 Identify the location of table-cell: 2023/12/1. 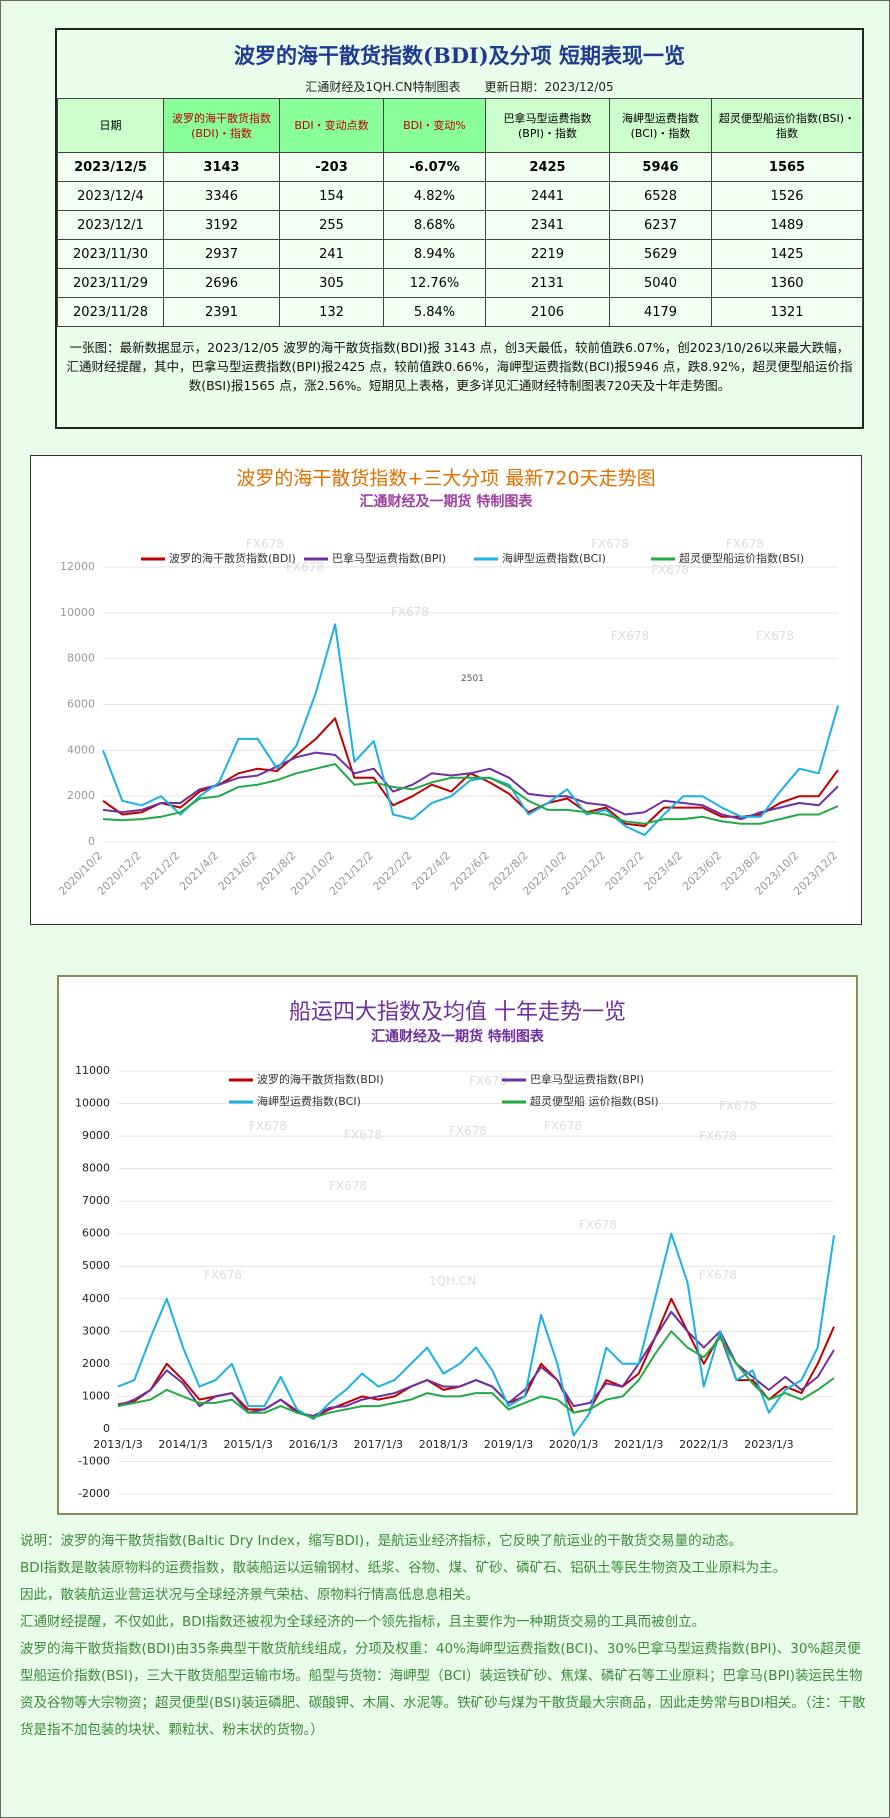
(110, 225).